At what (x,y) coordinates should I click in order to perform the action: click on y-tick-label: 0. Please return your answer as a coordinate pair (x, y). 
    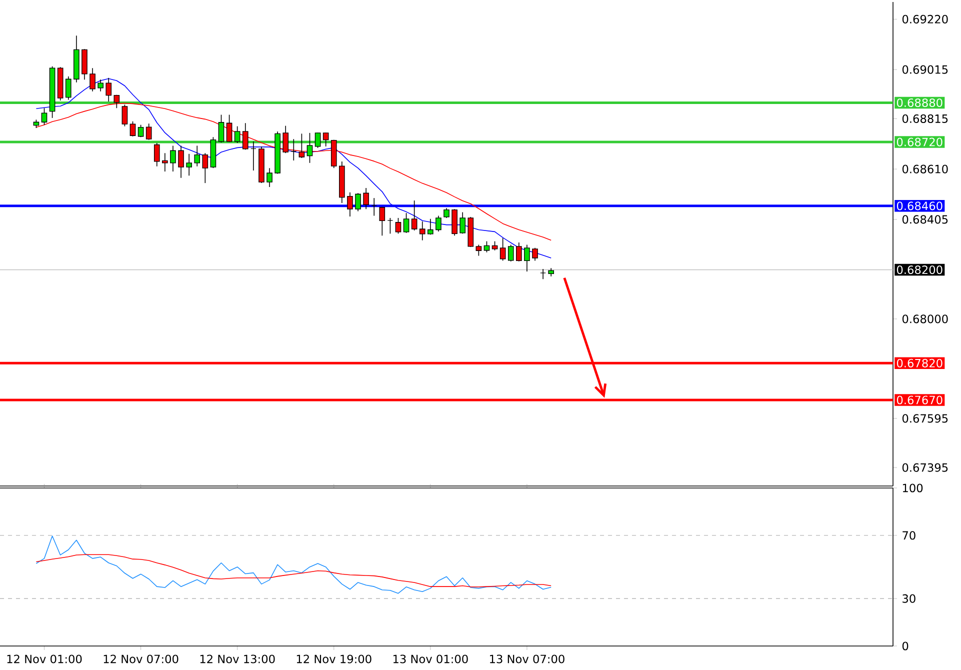
    Looking at the image, I should click on (905, 646).